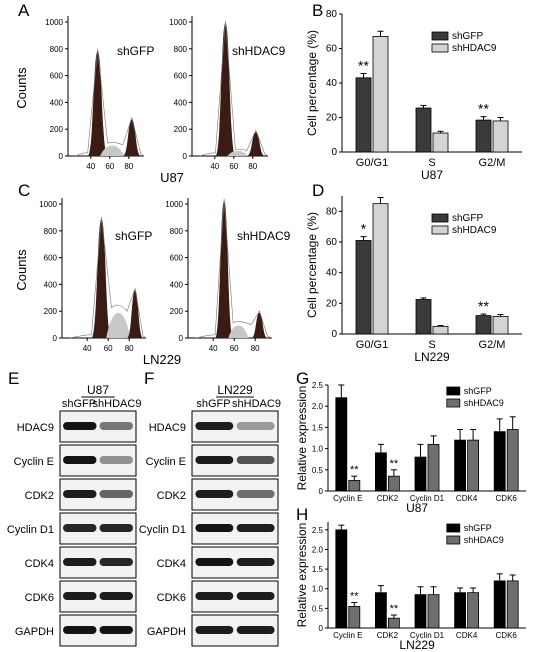 This screenshot has height=652, width=550. What do you see at coordinates (317, 10) in the screenshot?
I see `panel-label-b: B` at bounding box center [317, 10].